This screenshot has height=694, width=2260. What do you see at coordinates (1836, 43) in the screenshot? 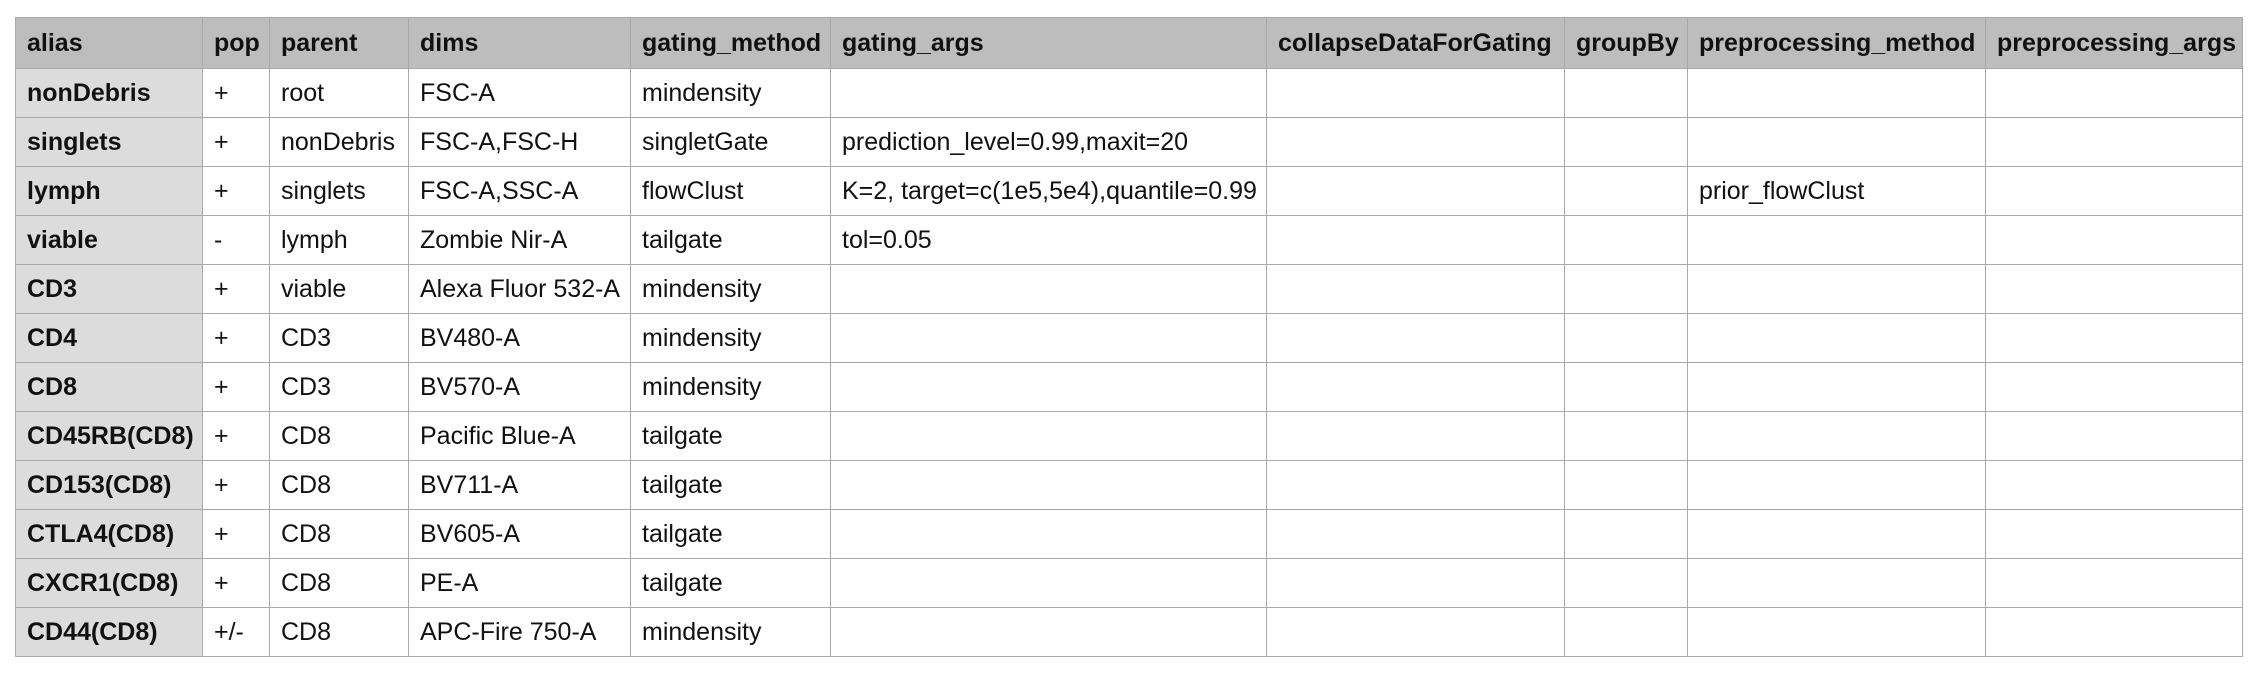
I see `column-header-preprocessing-method: preprocessing_method` at bounding box center [1836, 43].